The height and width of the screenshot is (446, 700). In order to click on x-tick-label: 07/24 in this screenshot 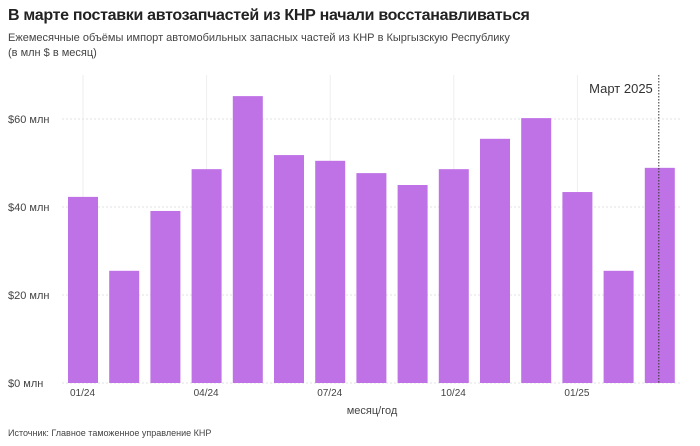, I will do `click(329, 393)`.